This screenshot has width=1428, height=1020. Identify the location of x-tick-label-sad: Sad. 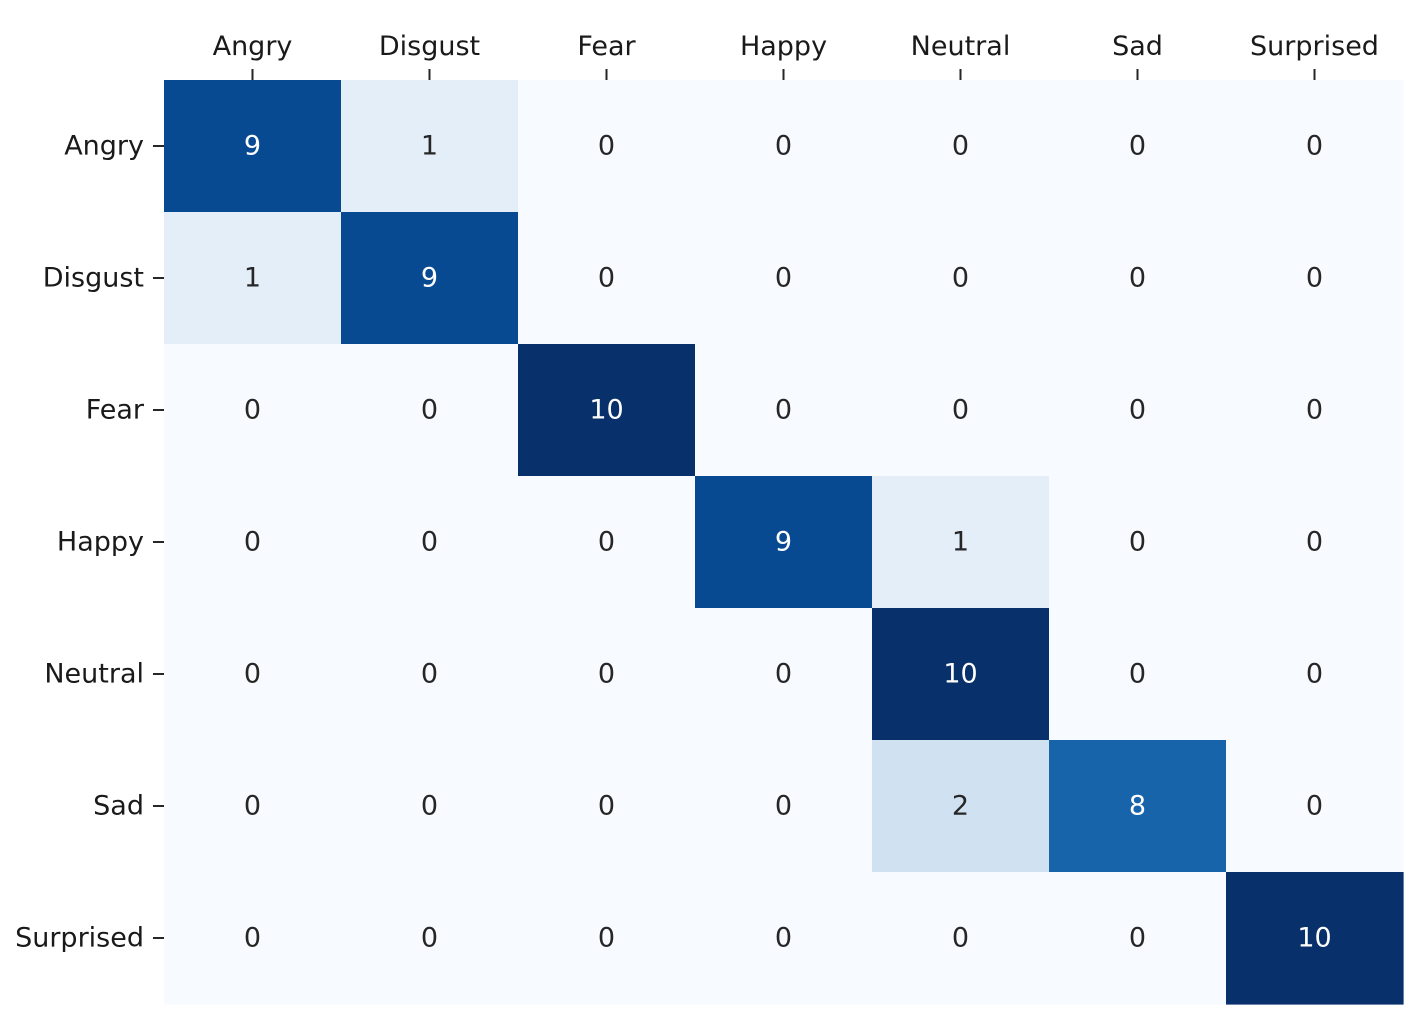
(1137, 46).